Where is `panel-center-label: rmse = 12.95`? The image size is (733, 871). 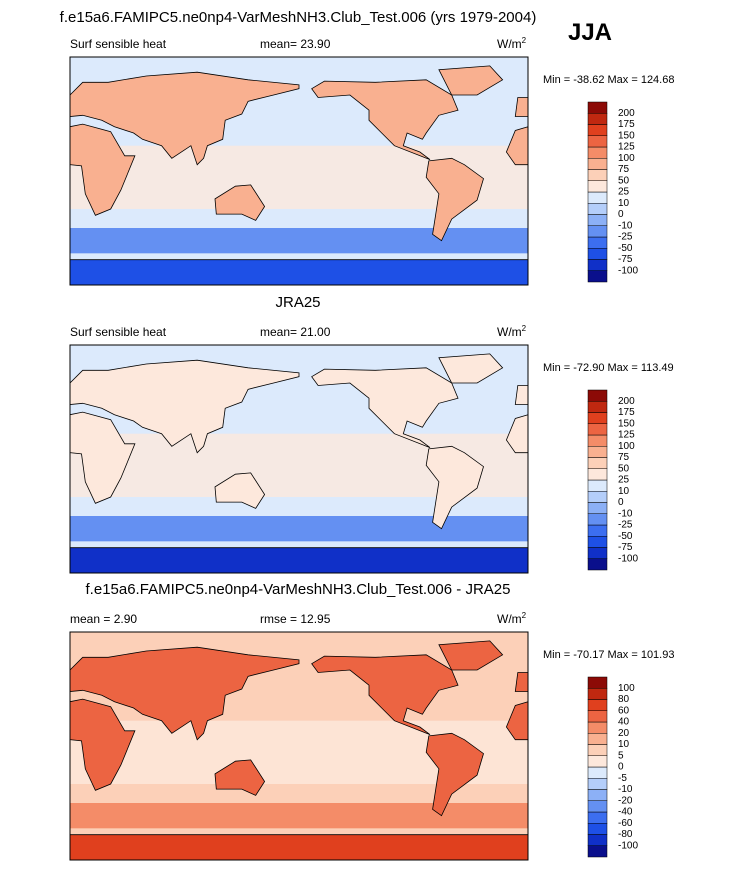 panel-center-label: rmse = 12.95 is located at coordinates (295, 619).